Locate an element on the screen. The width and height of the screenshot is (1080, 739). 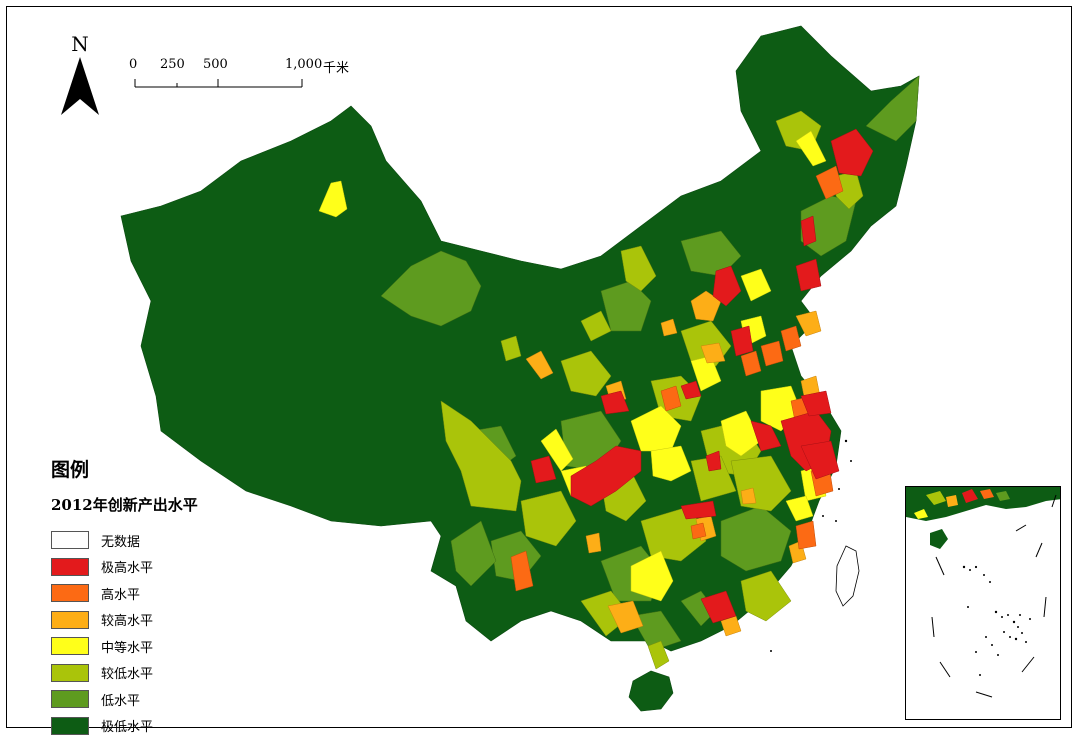
north-letter: N is located at coordinates (80, 44).